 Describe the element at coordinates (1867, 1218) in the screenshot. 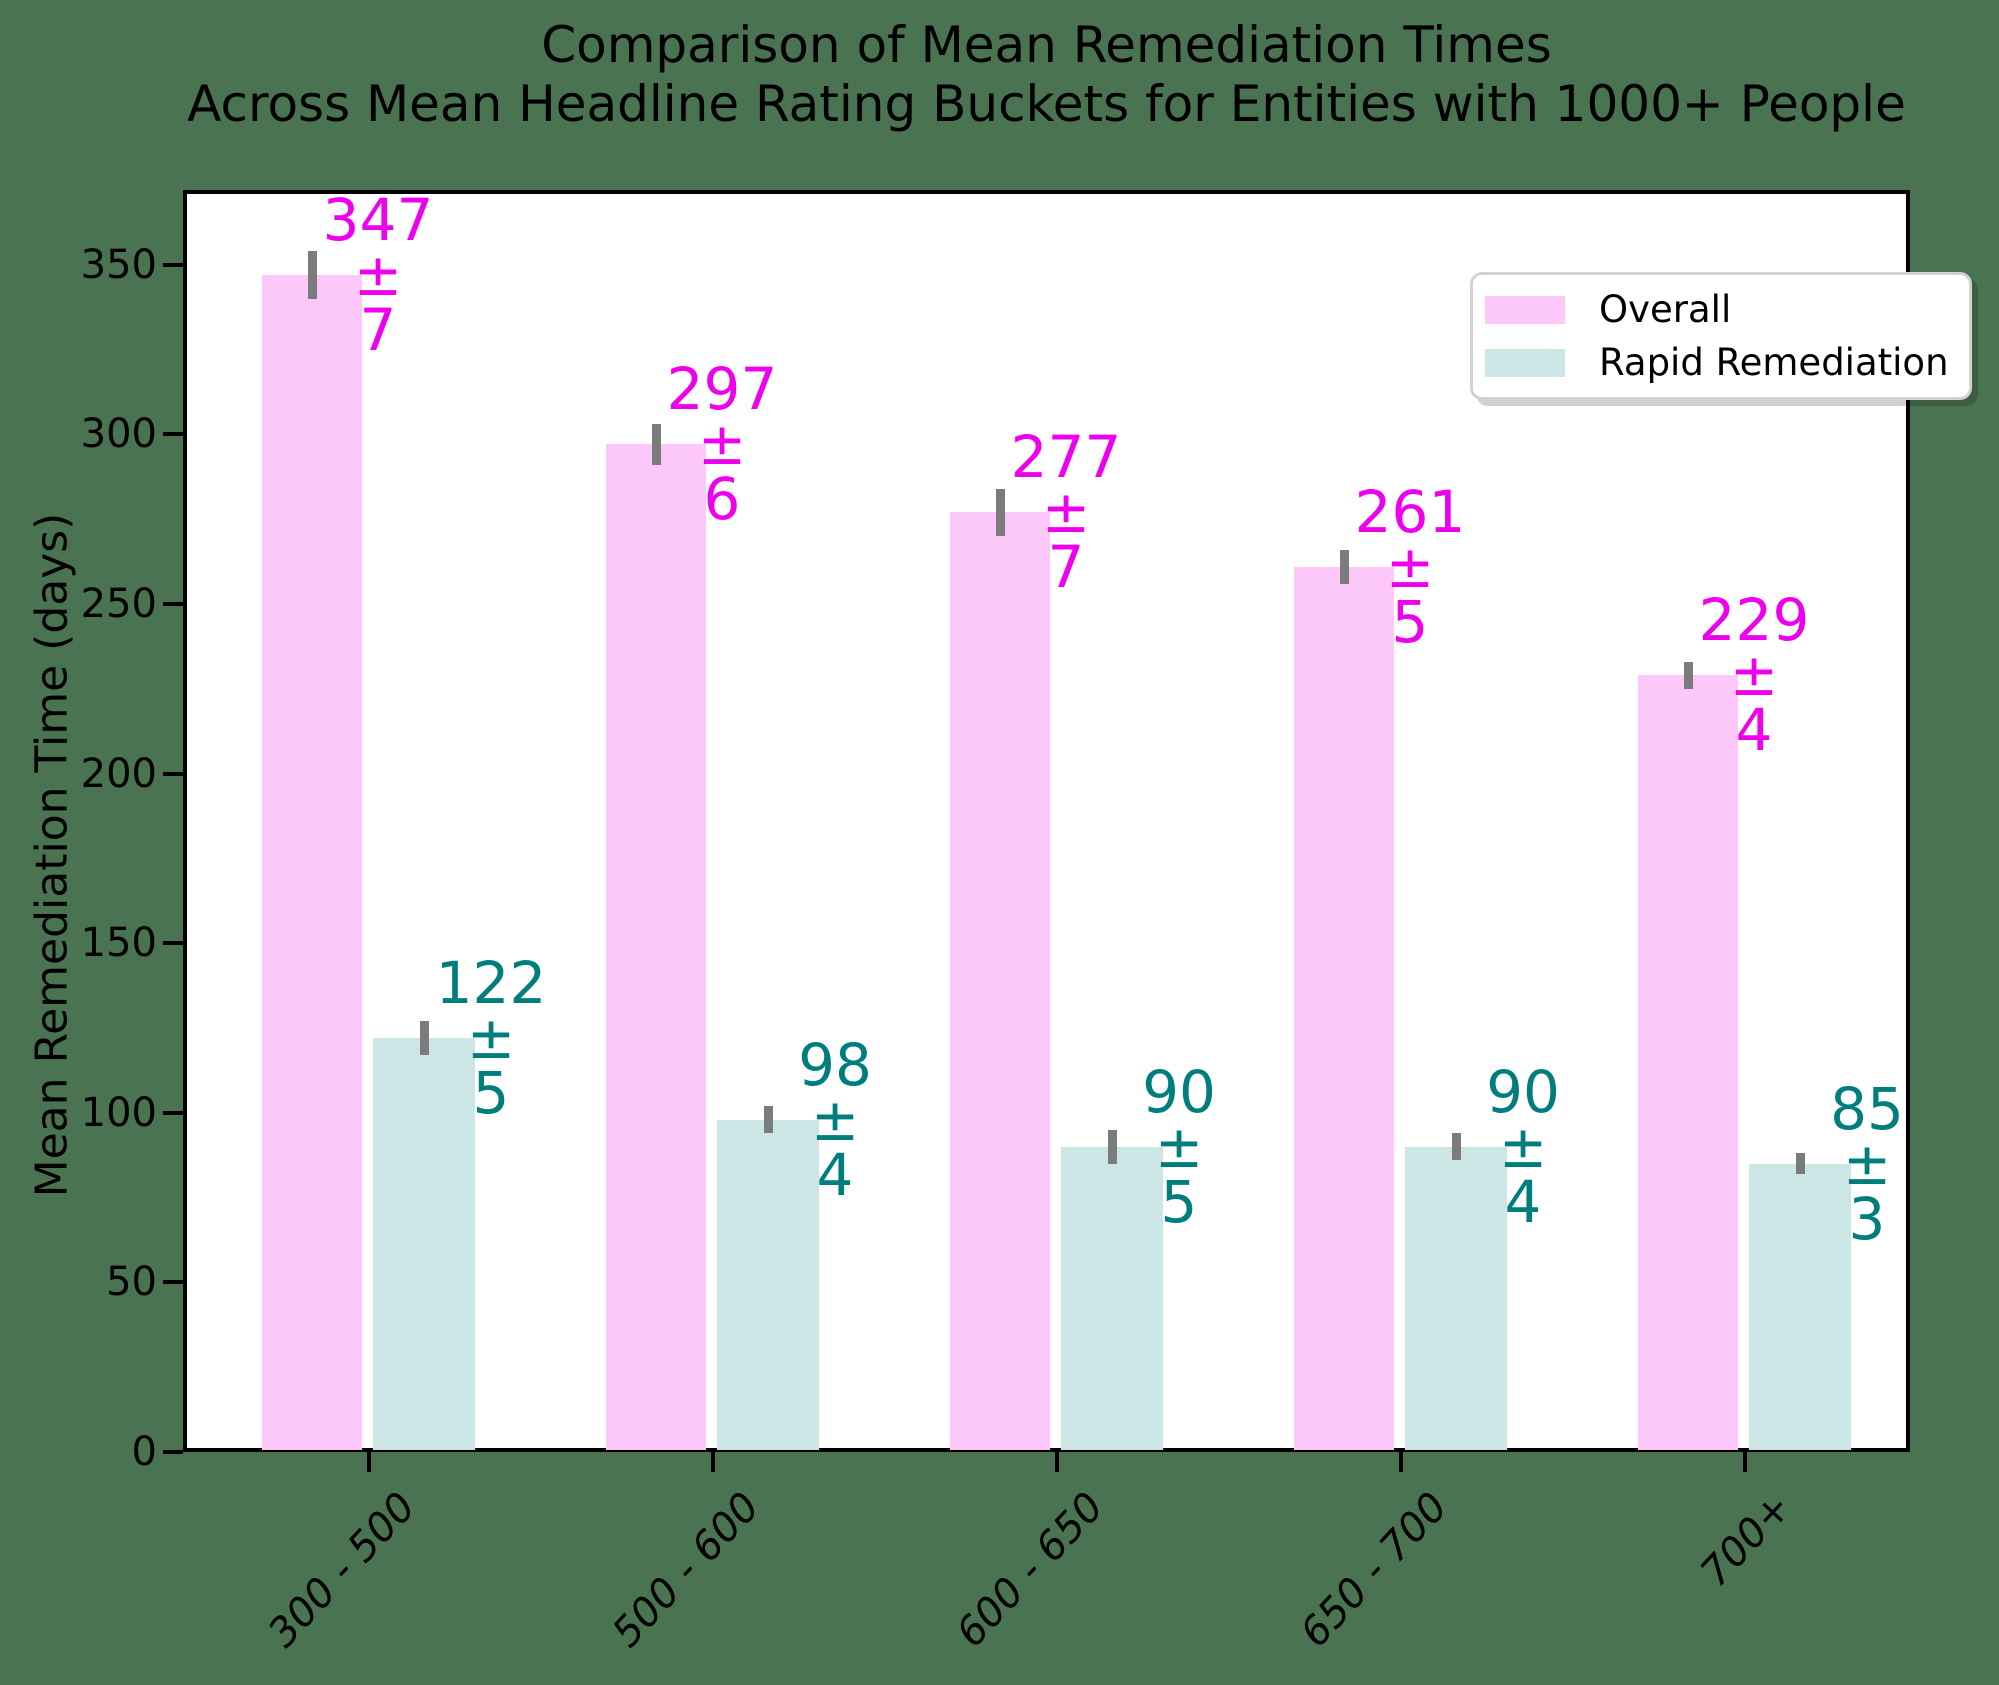

I see `value-label-line: 3` at that location.